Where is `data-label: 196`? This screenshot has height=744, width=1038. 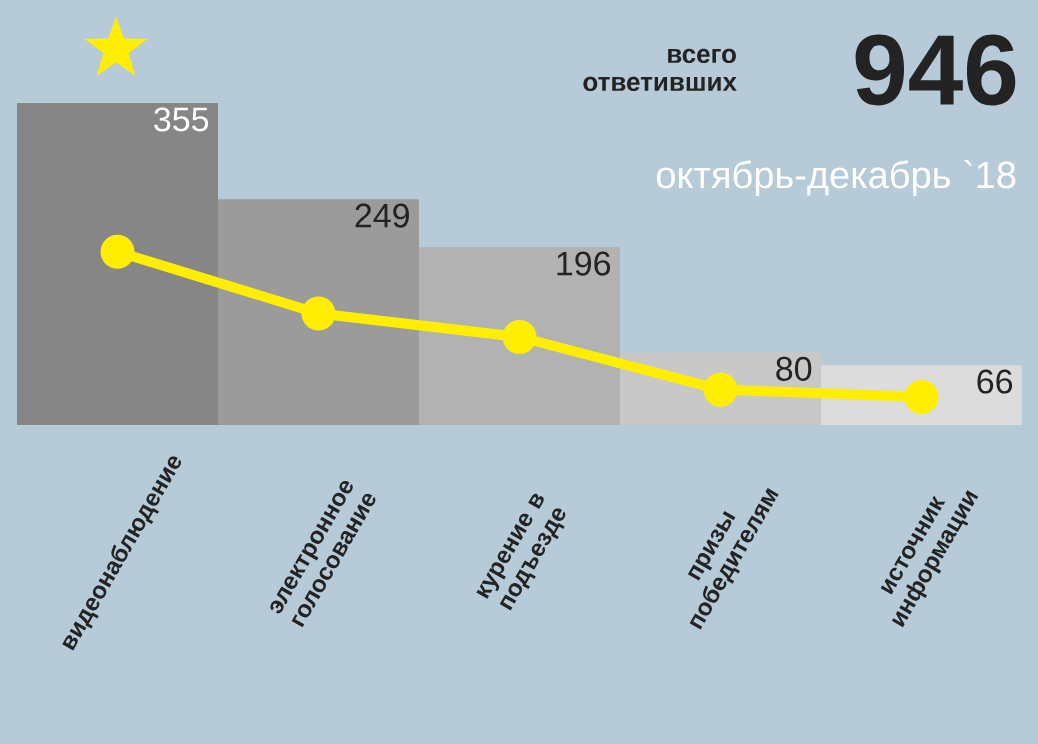 data-label: 196 is located at coordinates (584, 263).